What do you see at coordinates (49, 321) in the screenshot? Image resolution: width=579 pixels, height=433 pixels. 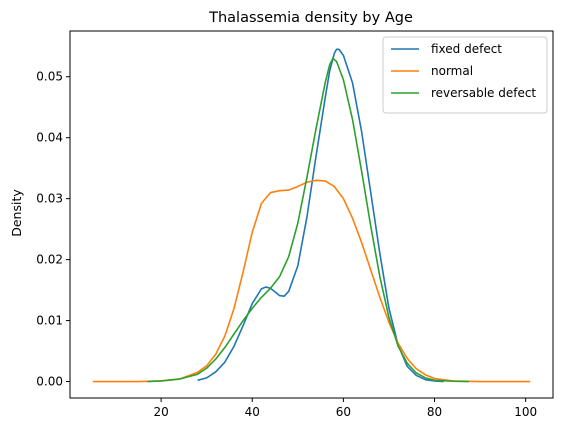 I see `y-tick-label: 0.01` at bounding box center [49, 321].